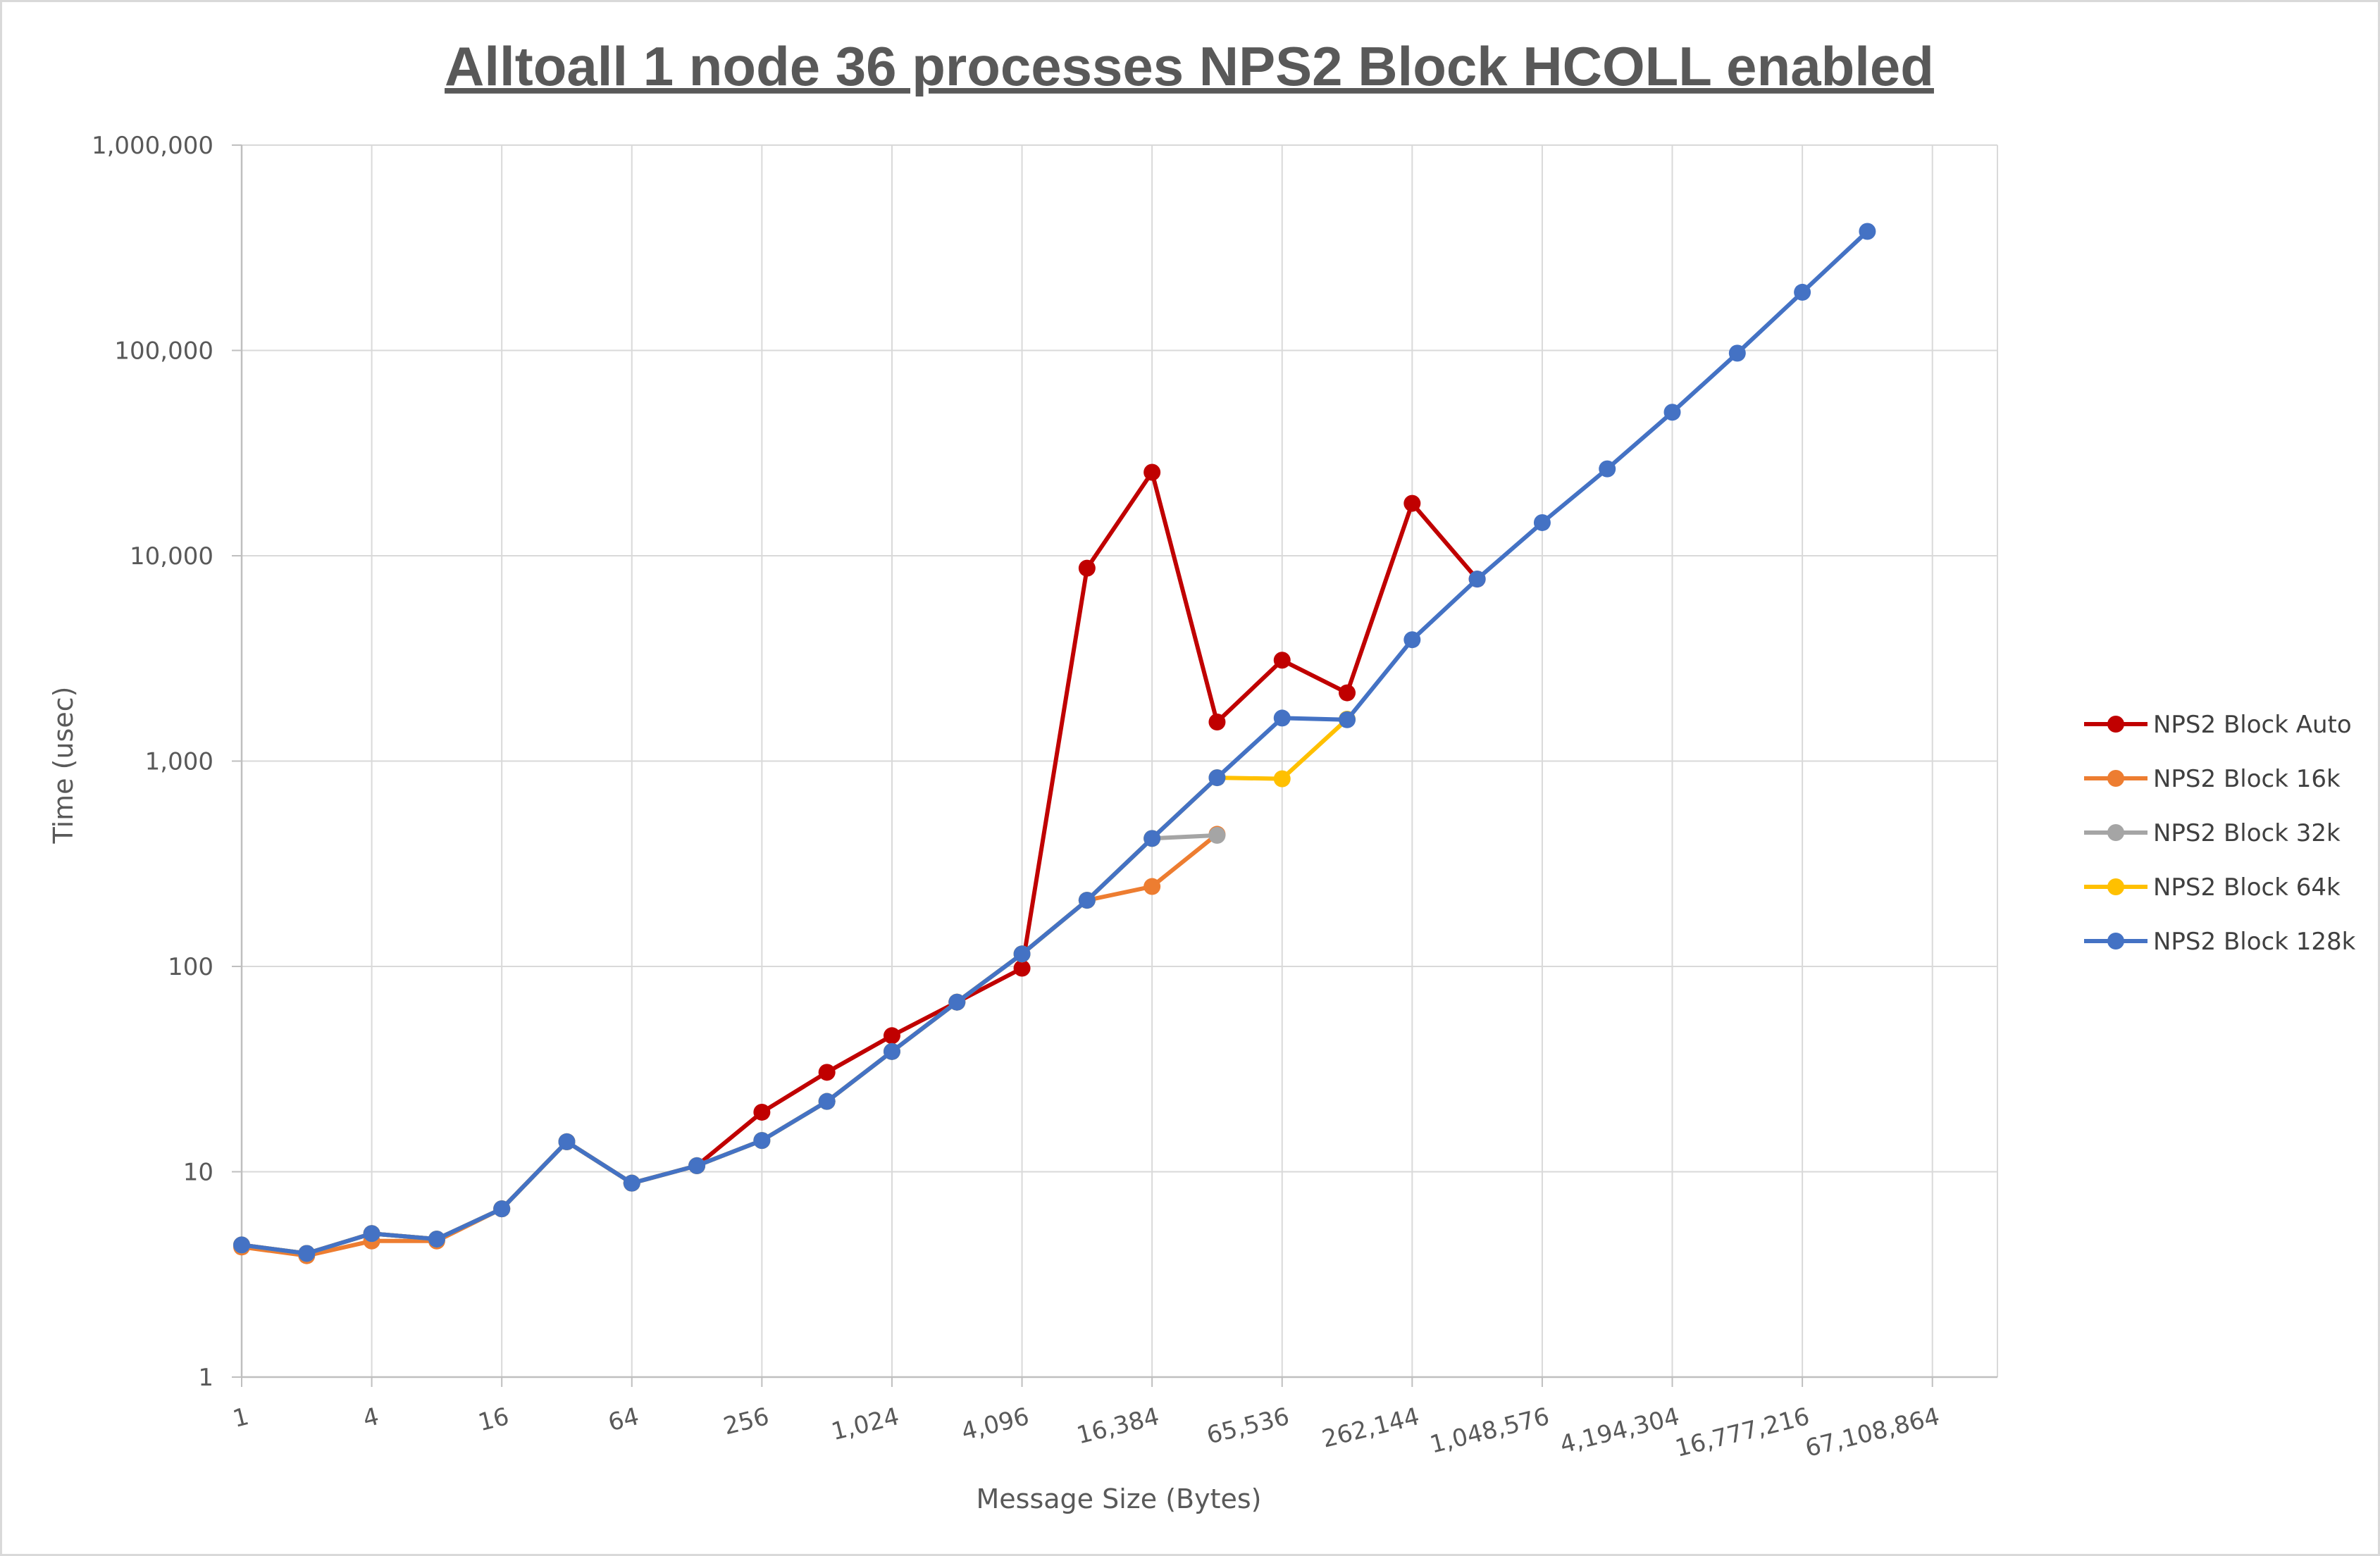 This screenshot has height=1556, width=2380. I want to click on y-tick-labels: 1 10 100 1,000 10,000 100,000 1,000,000, so click(152, 762).